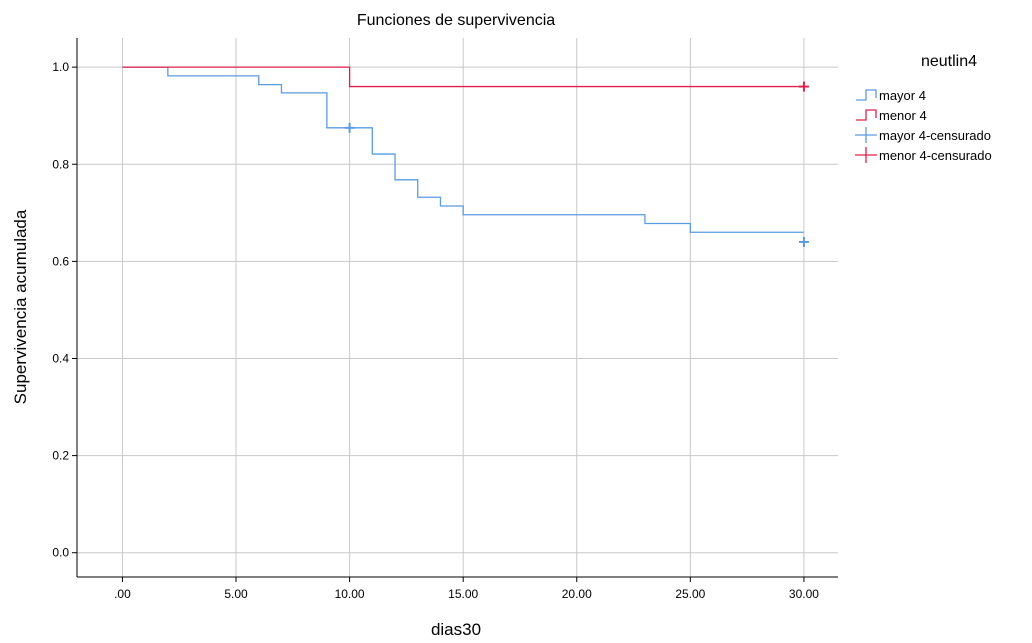 This screenshot has height=643, width=1032. Describe the element at coordinates (350, 594) in the screenshot. I see `x-tick-label: 10.00` at that location.